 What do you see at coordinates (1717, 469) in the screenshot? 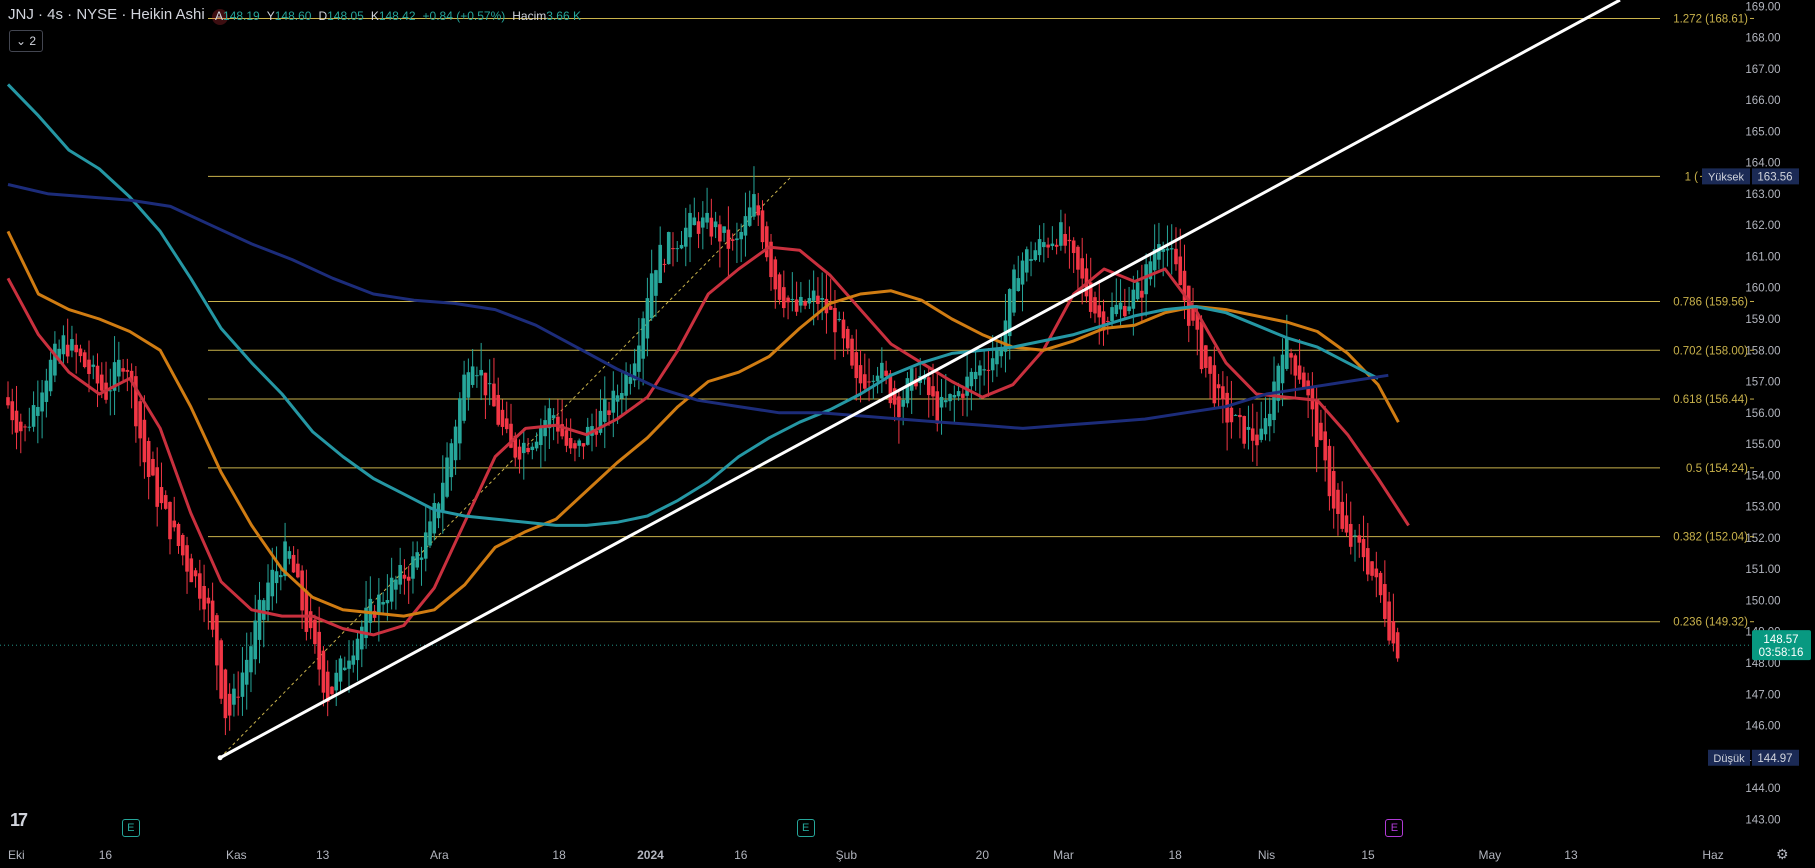
I see `fib-level-label: 0.5 (154.24)` at bounding box center [1717, 469].